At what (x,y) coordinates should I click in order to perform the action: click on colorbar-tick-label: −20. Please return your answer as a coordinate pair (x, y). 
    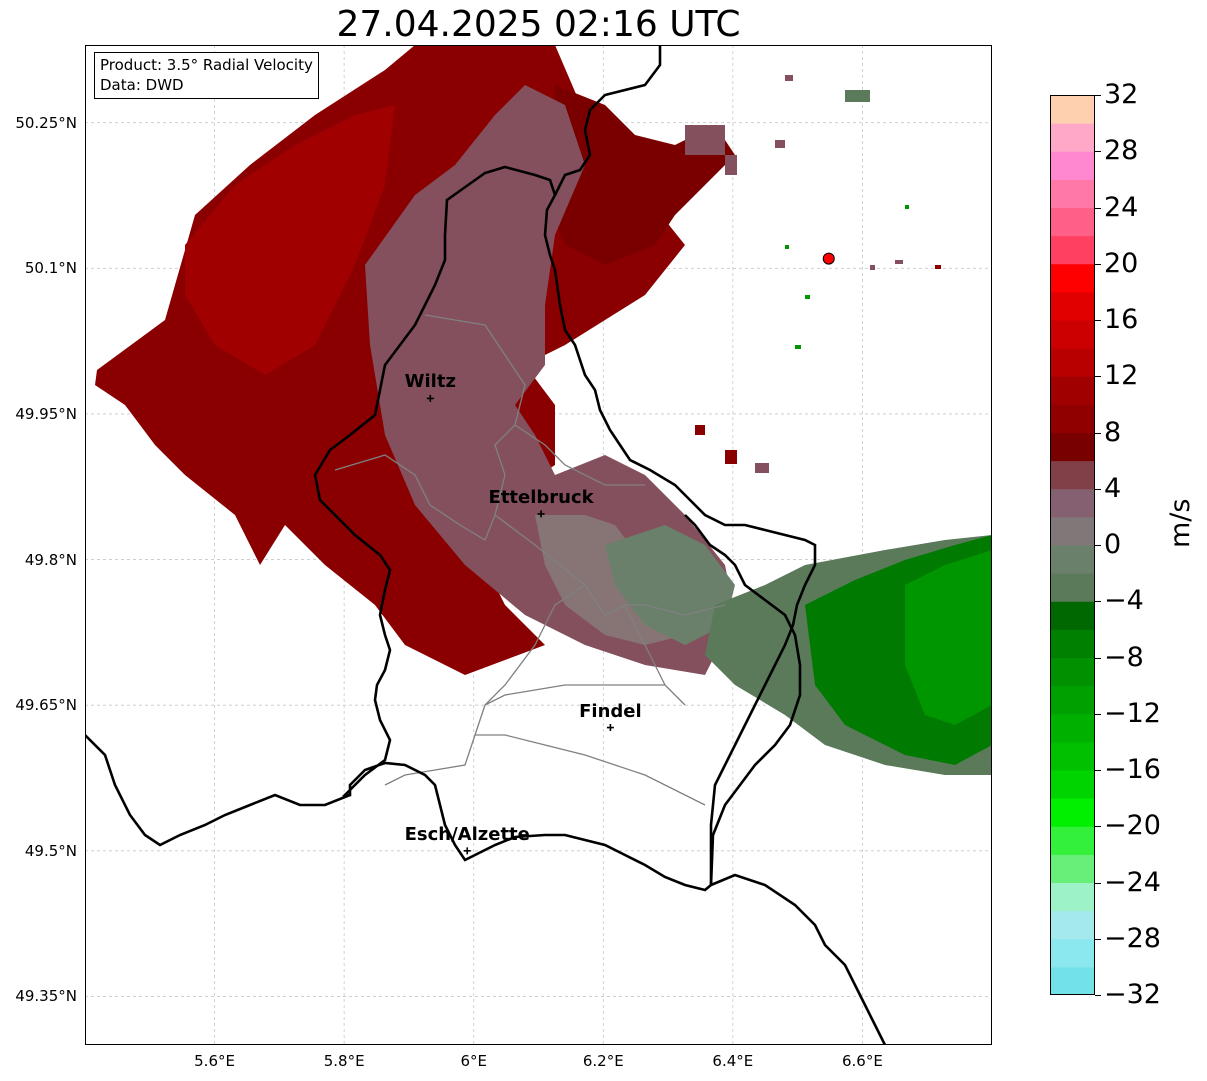
    Looking at the image, I should click on (1132, 826).